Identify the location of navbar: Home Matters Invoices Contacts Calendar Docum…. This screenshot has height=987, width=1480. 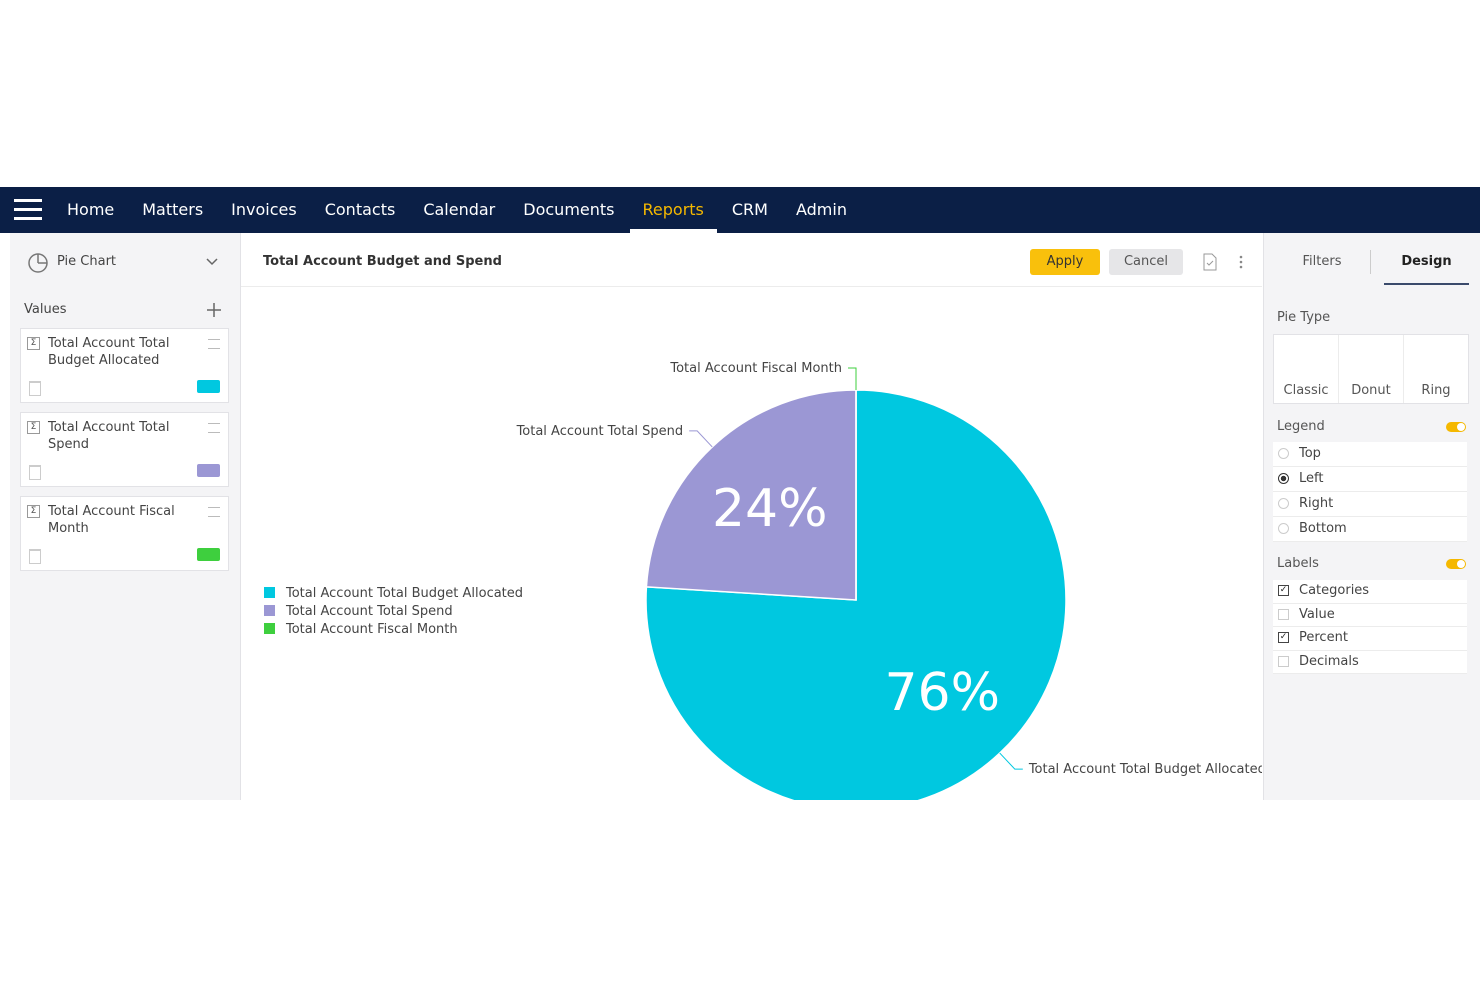
(740, 210).